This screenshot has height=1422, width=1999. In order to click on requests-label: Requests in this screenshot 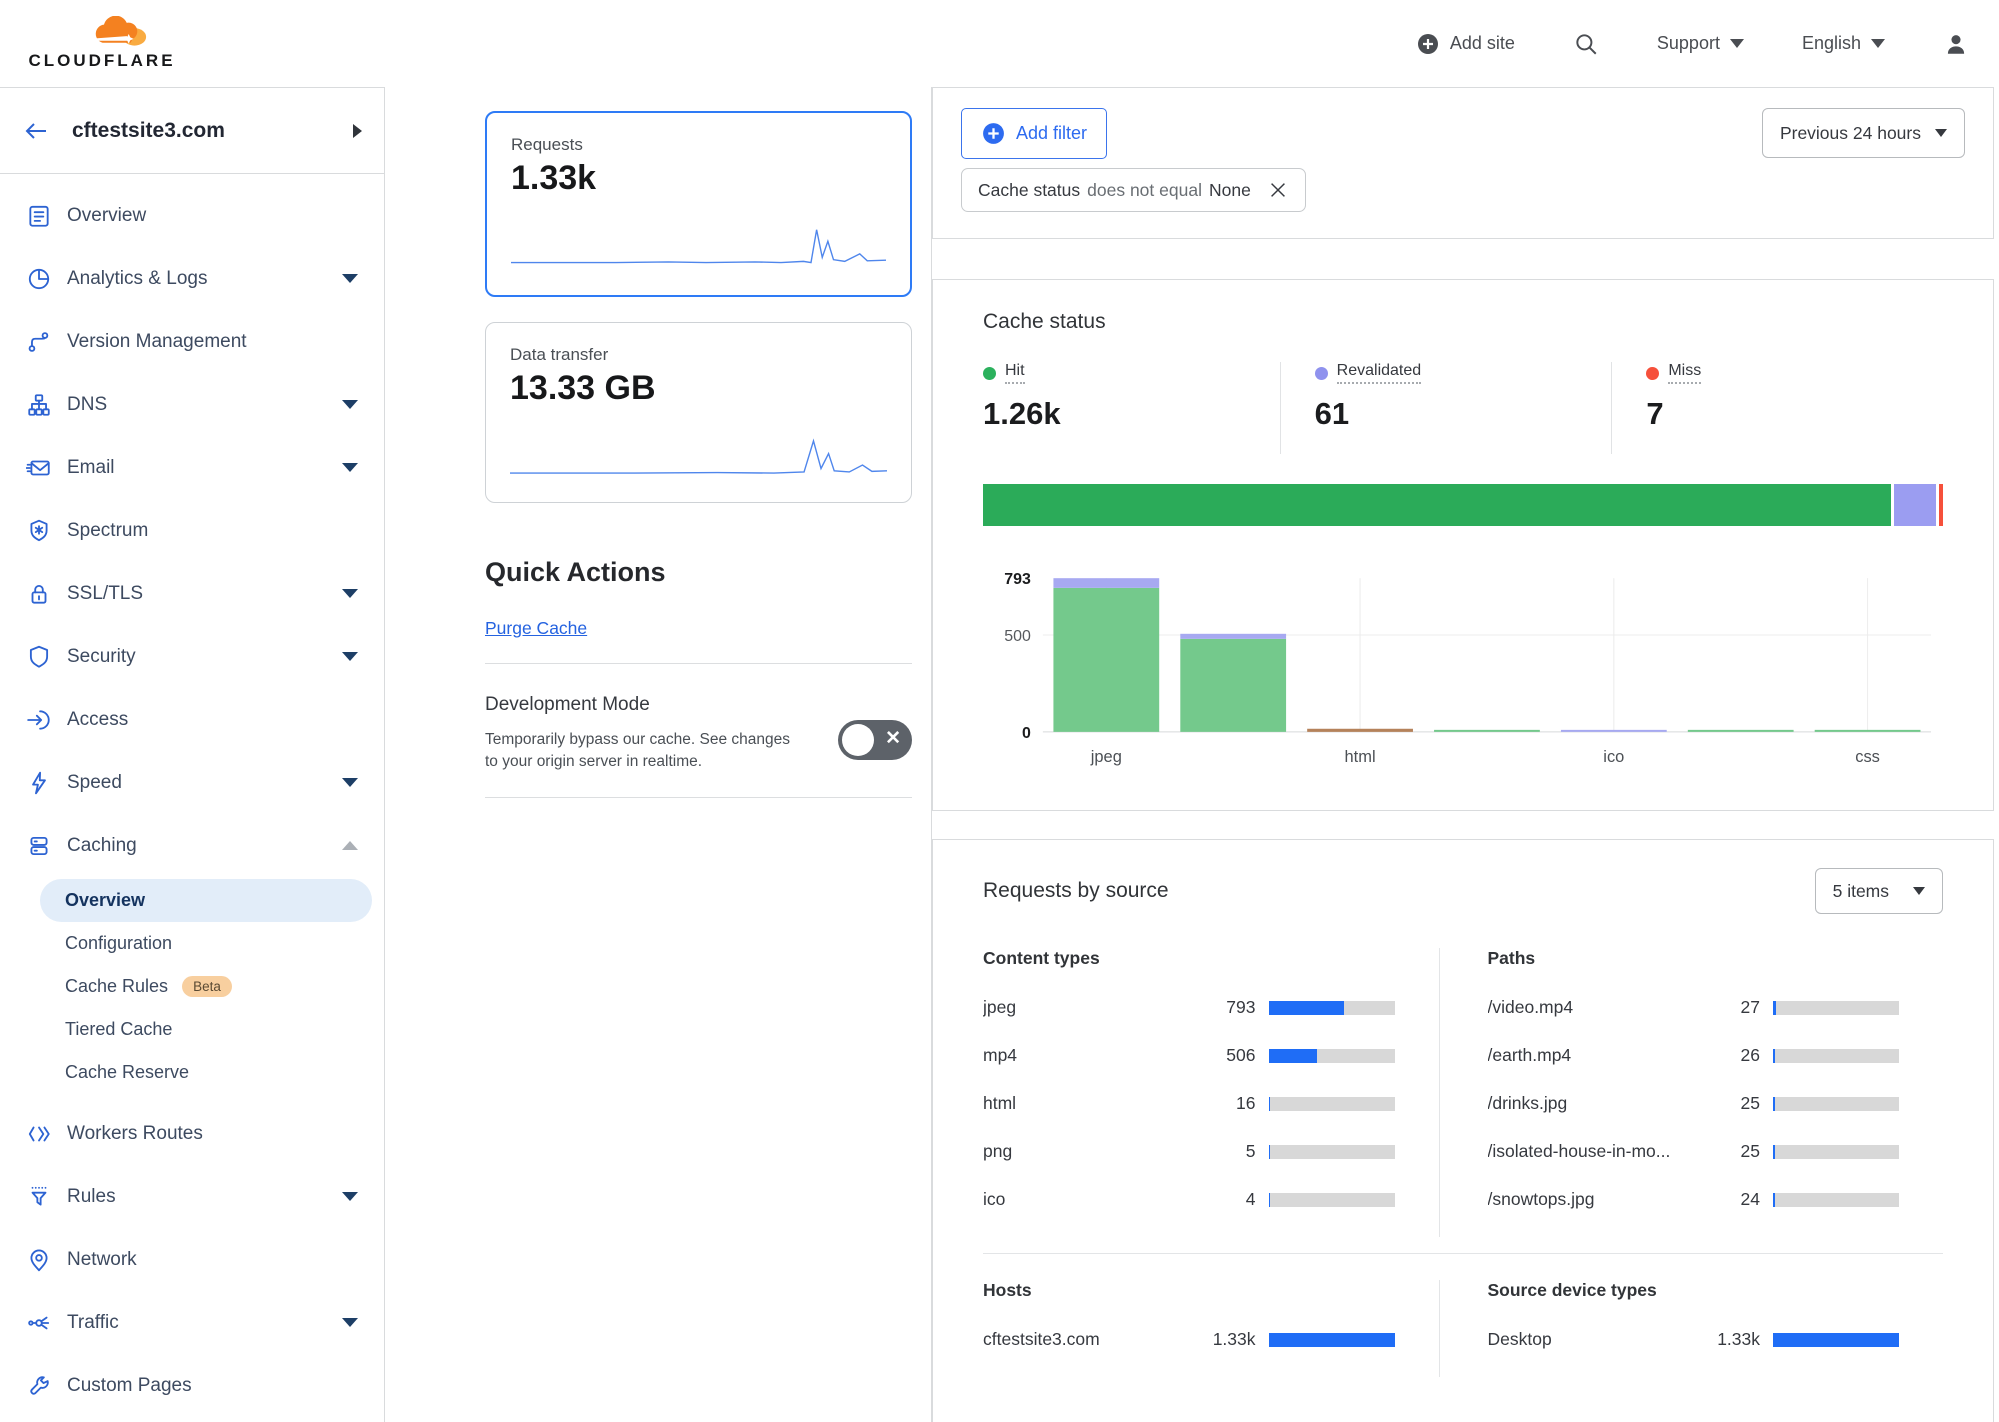, I will do `click(547, 144)`.